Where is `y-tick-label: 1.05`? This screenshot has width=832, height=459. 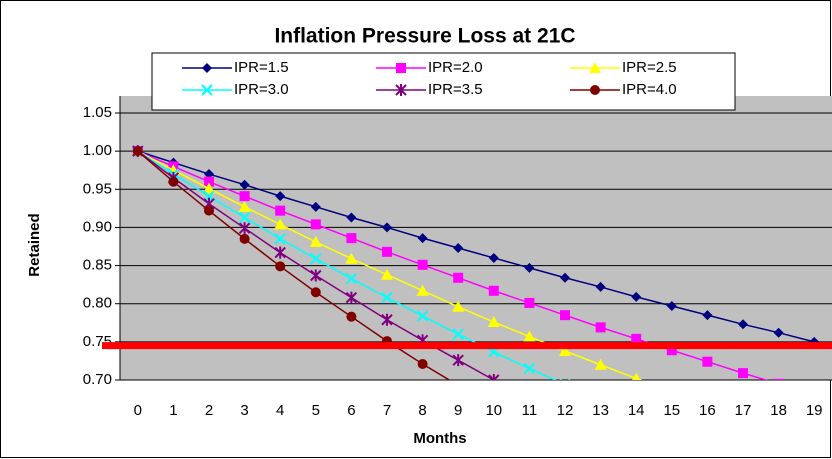
y-tick-label: 1.05 is located at coordinates (97, 112).